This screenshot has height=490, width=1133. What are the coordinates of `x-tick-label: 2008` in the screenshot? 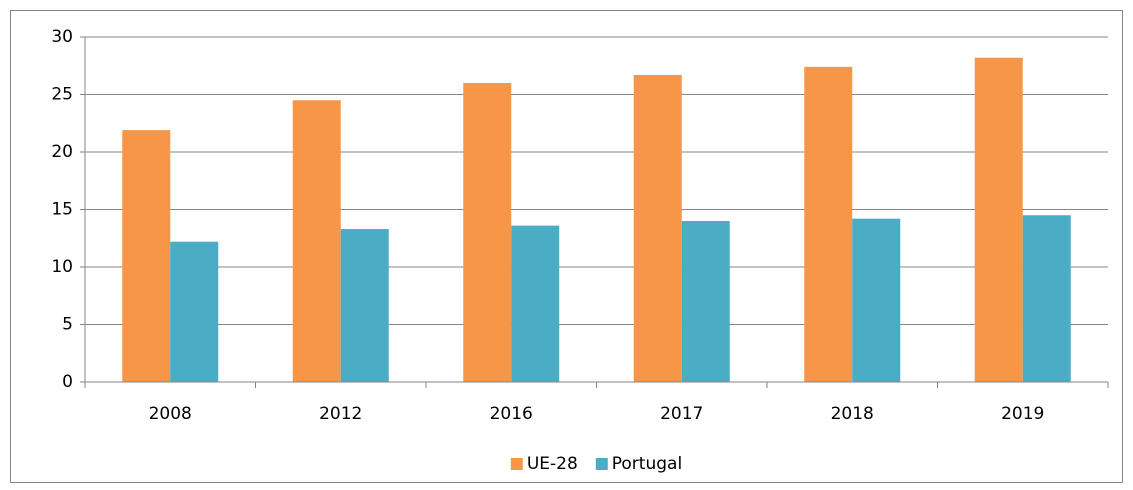 It's located at (170, 414).